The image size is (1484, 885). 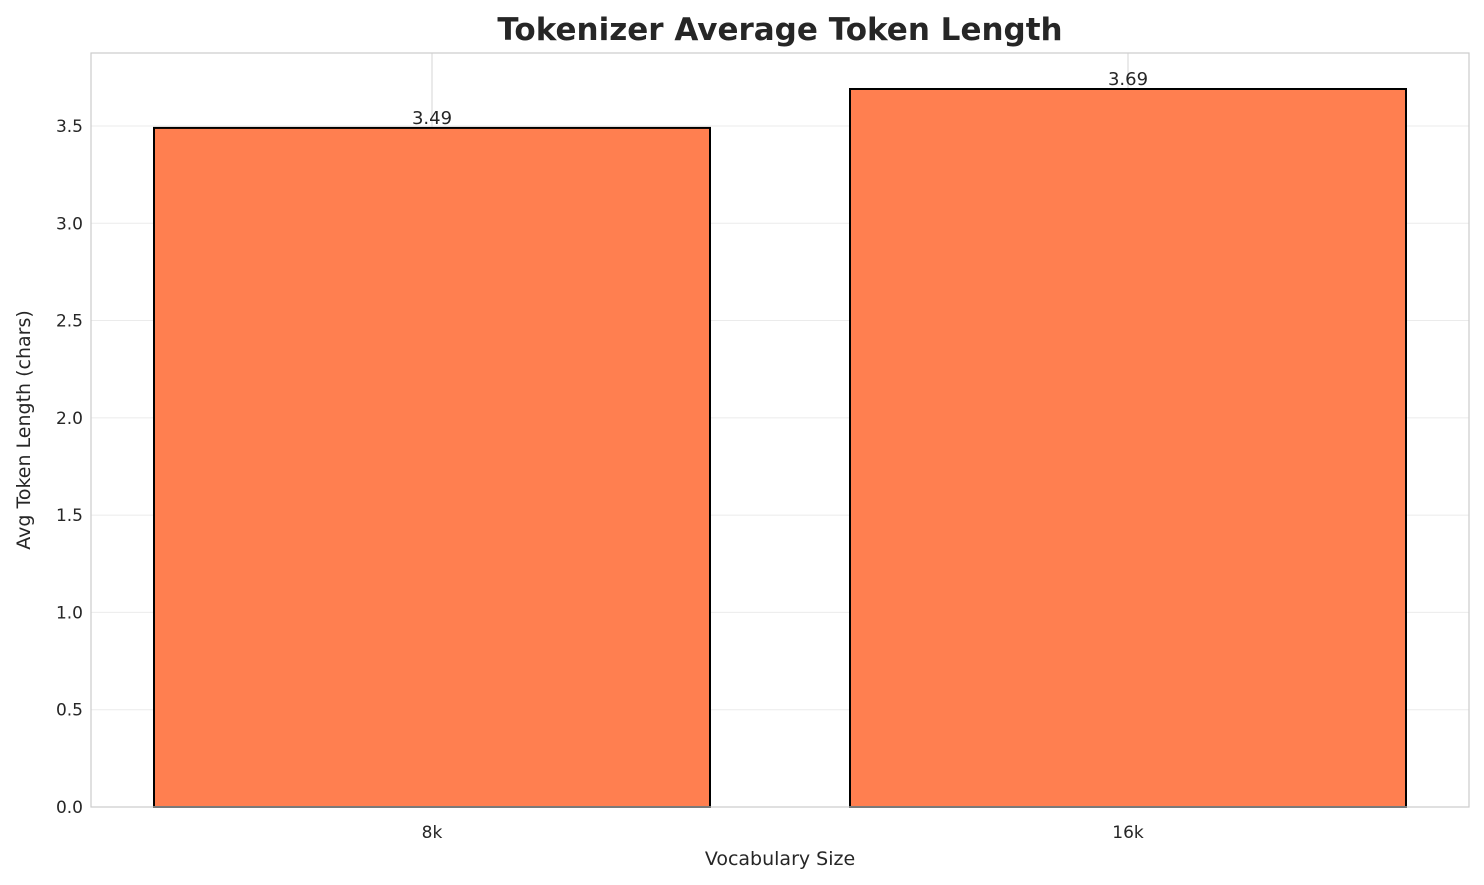 What do you see at coordinates (69, 516) in the screenshot?
I see `y-tick-label: 1.5` at bounding box center [69, 516].